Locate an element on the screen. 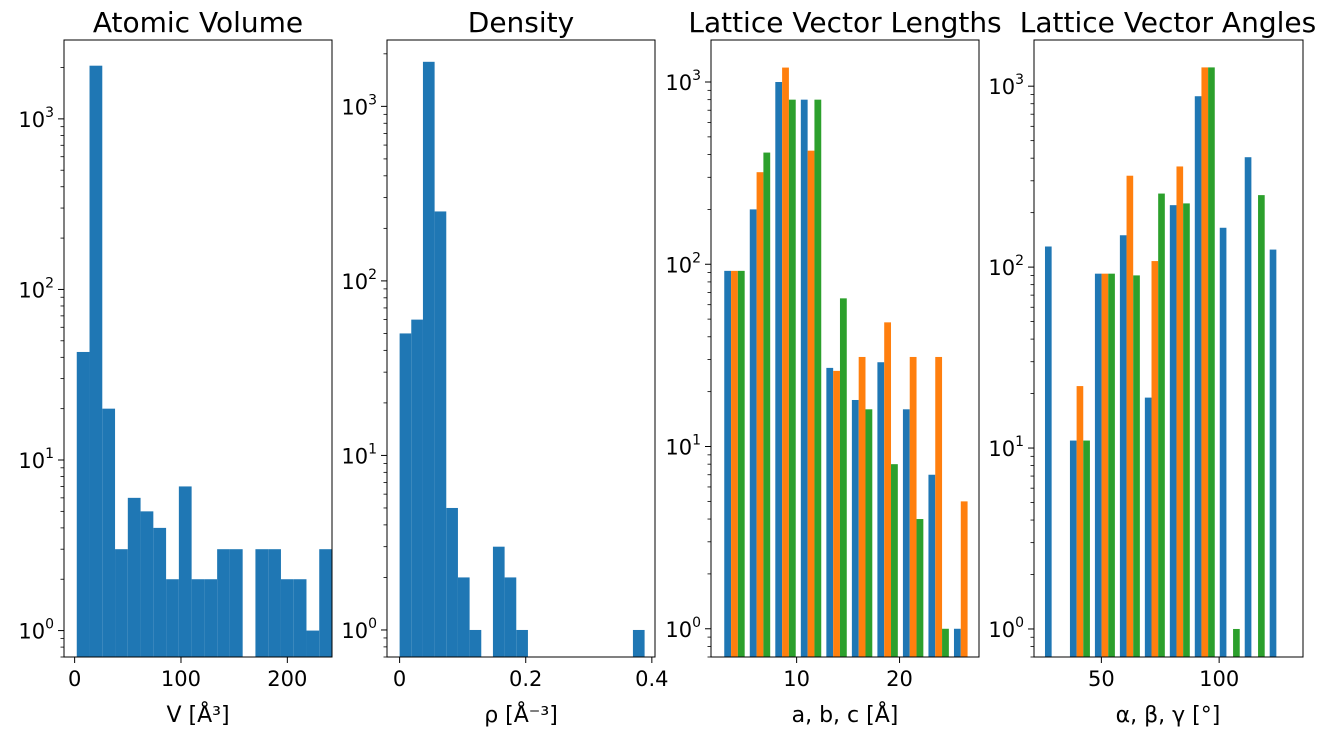 The width and height of the screenshot is (1337, 738). panel-title: Atomic Volume is located at coordinates (198, 22).